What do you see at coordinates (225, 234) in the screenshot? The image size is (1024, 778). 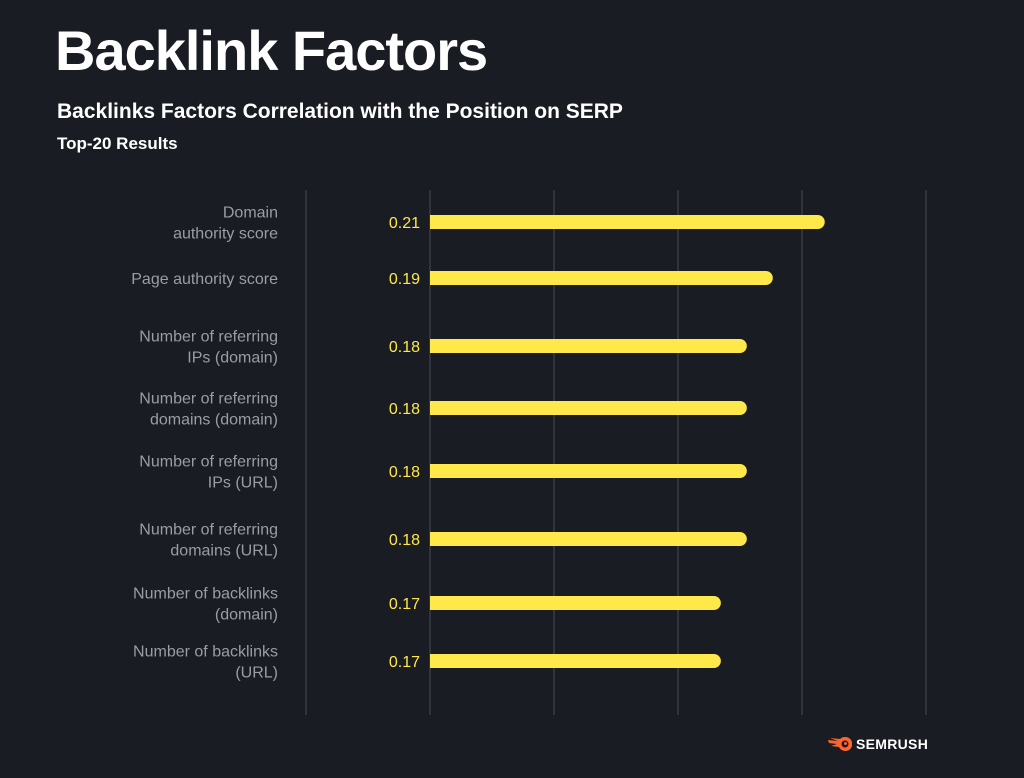 I see `category-label: authority score` at bounding box center [225, 234].